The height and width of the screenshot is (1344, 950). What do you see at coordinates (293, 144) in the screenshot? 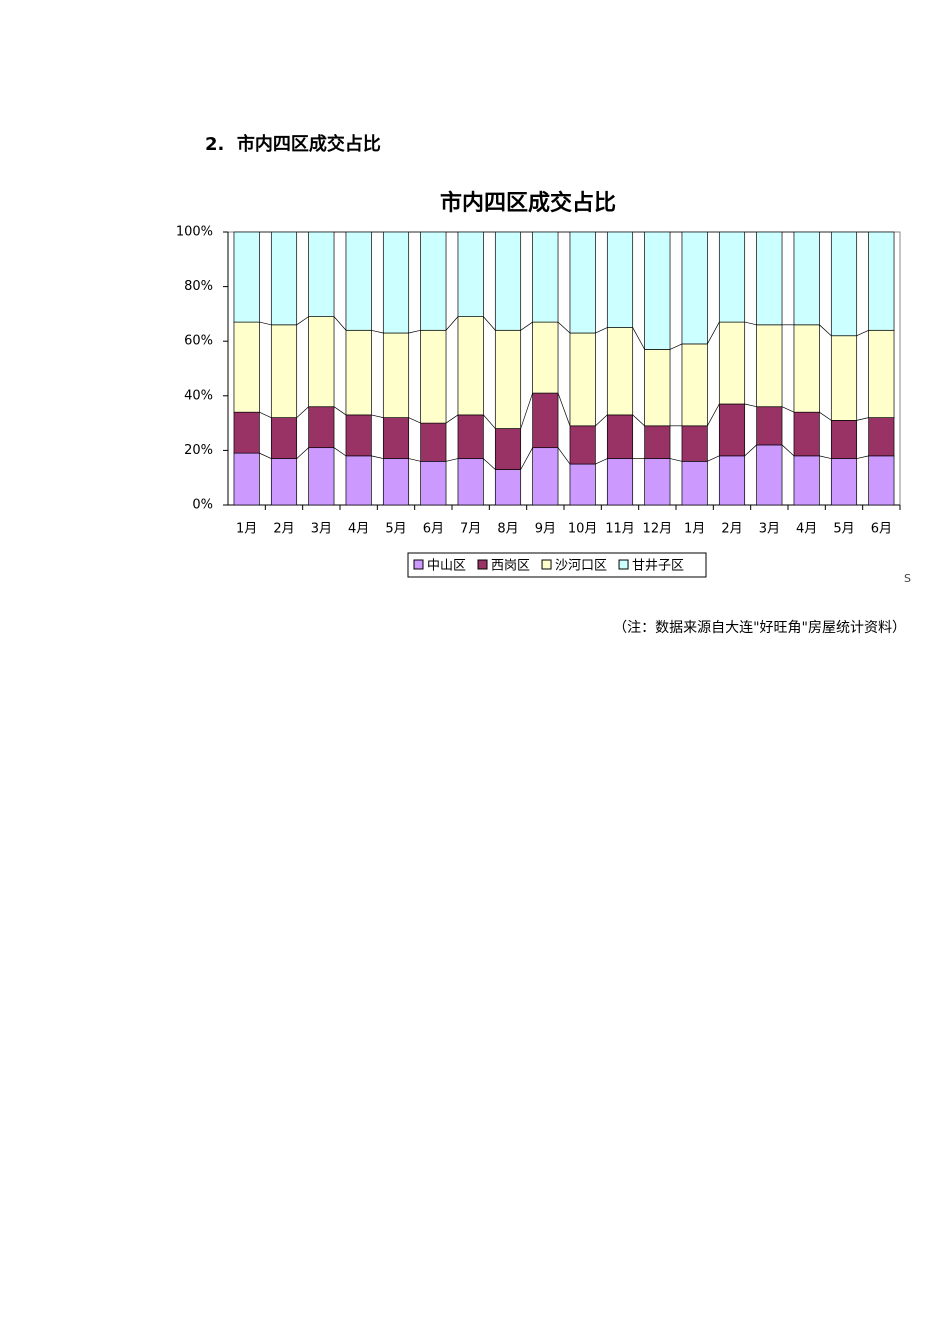
I see `heading: 2. 市内四区成交占比` at bounding box center [293, 144].